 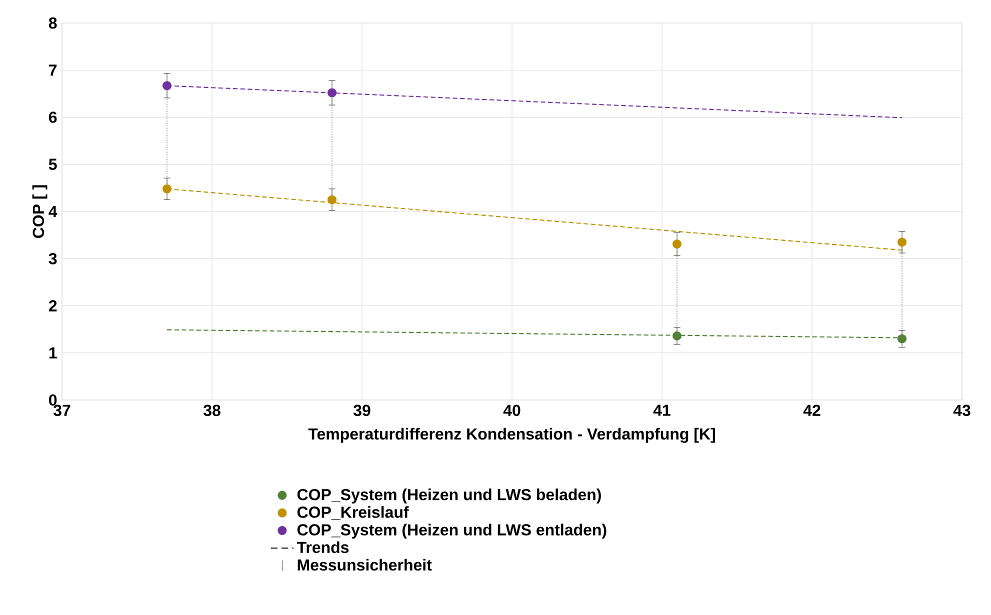 What do you see at coordinates (52, 164) in the screenshot?
I see `y-tick-label: 5` at bounding box center [52, 164].